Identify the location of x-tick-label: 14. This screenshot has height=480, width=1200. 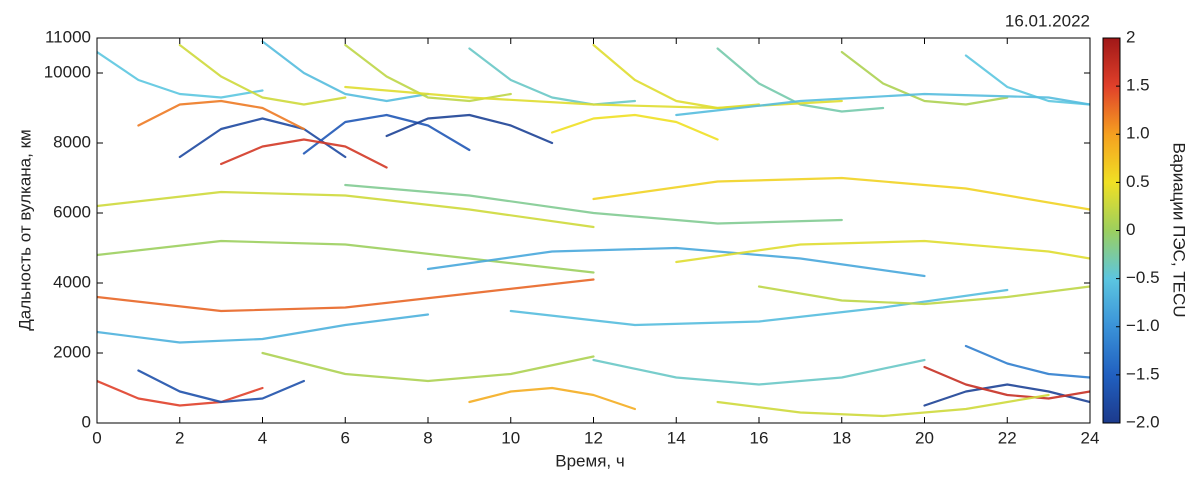
(676, 437).